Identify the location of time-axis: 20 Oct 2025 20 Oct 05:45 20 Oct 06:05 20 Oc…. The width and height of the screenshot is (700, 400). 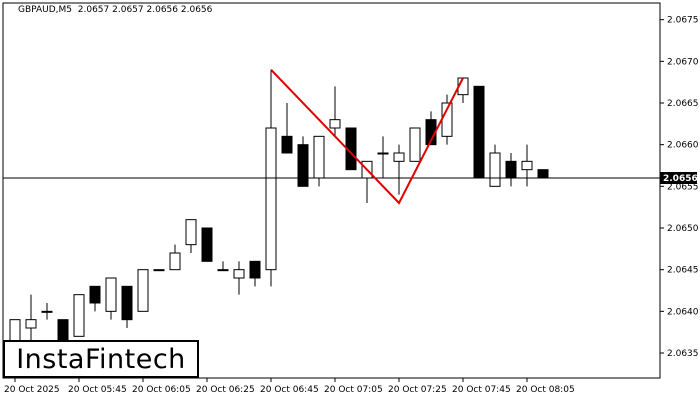
(289, 386).